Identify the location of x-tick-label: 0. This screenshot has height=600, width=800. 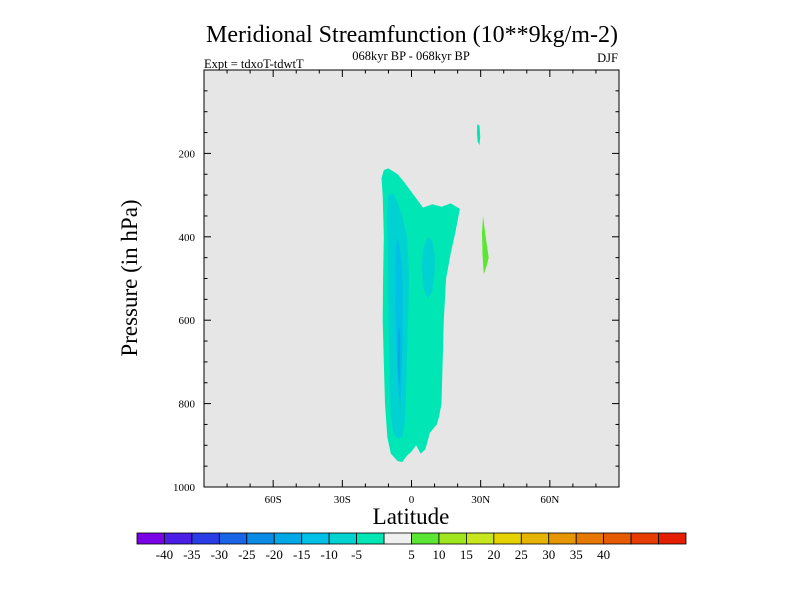
(412, 500).